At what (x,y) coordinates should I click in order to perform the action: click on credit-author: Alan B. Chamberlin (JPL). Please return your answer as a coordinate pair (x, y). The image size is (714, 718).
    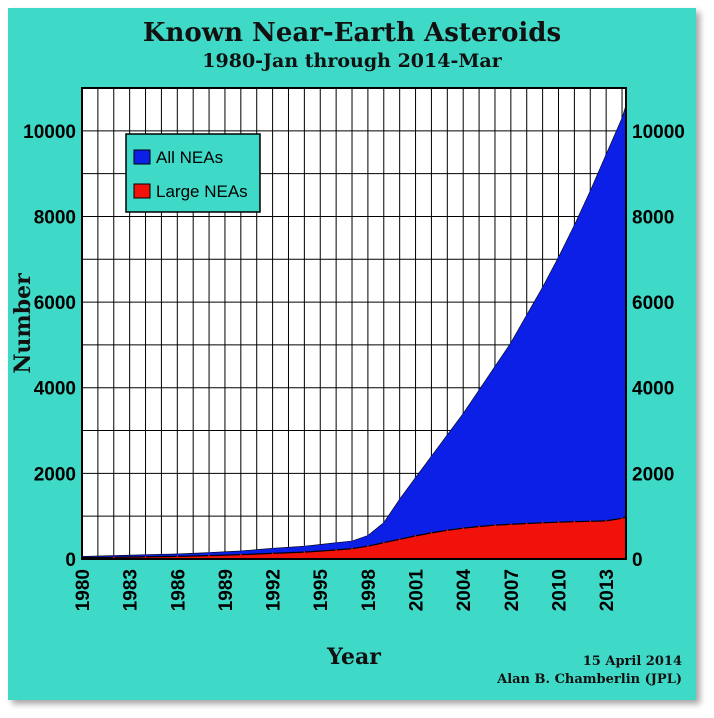
    Looking at the image, I should click on (589, 679).